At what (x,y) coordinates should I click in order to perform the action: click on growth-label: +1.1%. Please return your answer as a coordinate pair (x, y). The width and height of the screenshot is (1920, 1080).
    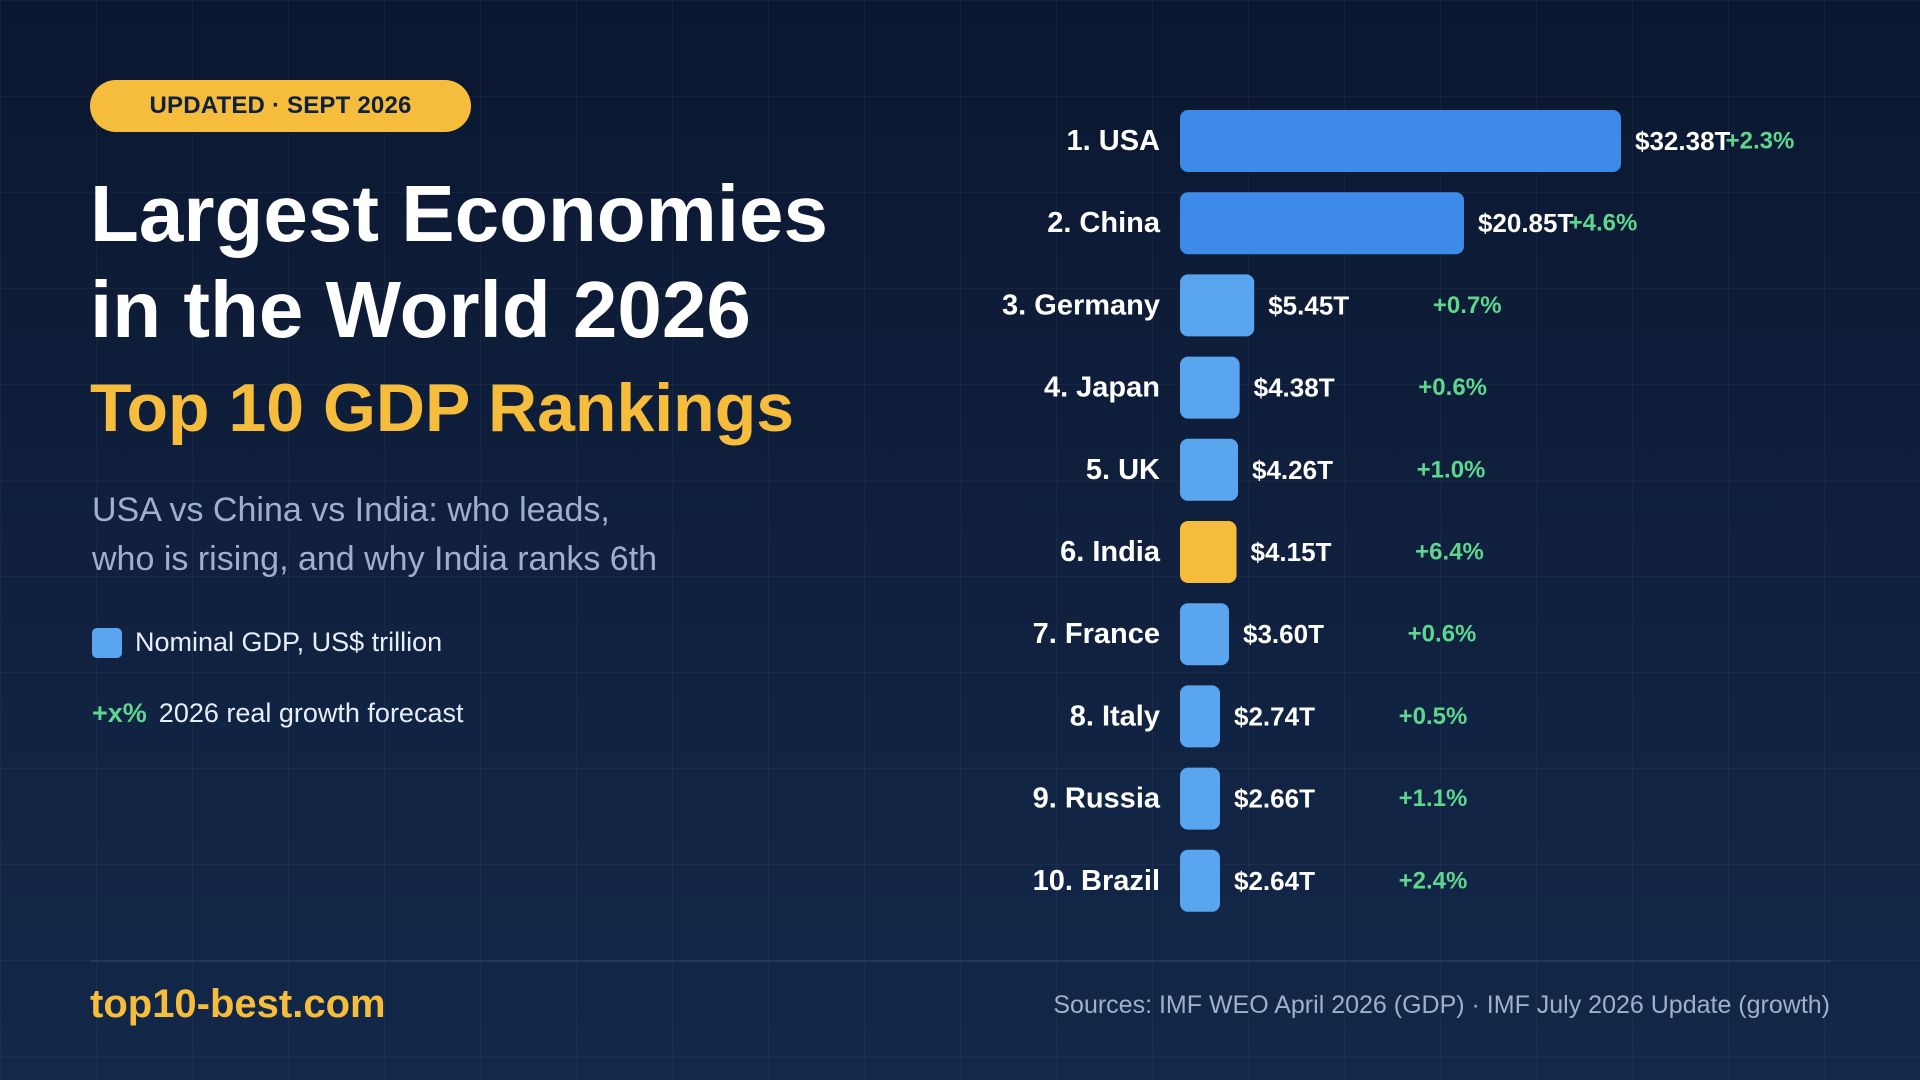
    Looking at the image, I should click on (1433, 798).